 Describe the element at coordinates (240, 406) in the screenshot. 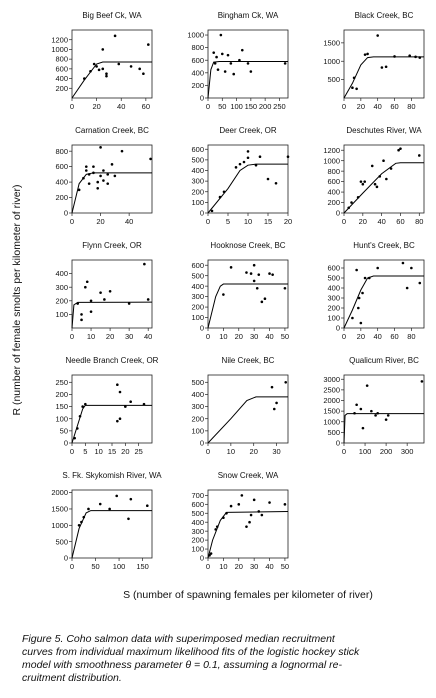

I see `panel: Nile Creek, BC 0 100 200 300 400 500 0 10 20 30` at that location.